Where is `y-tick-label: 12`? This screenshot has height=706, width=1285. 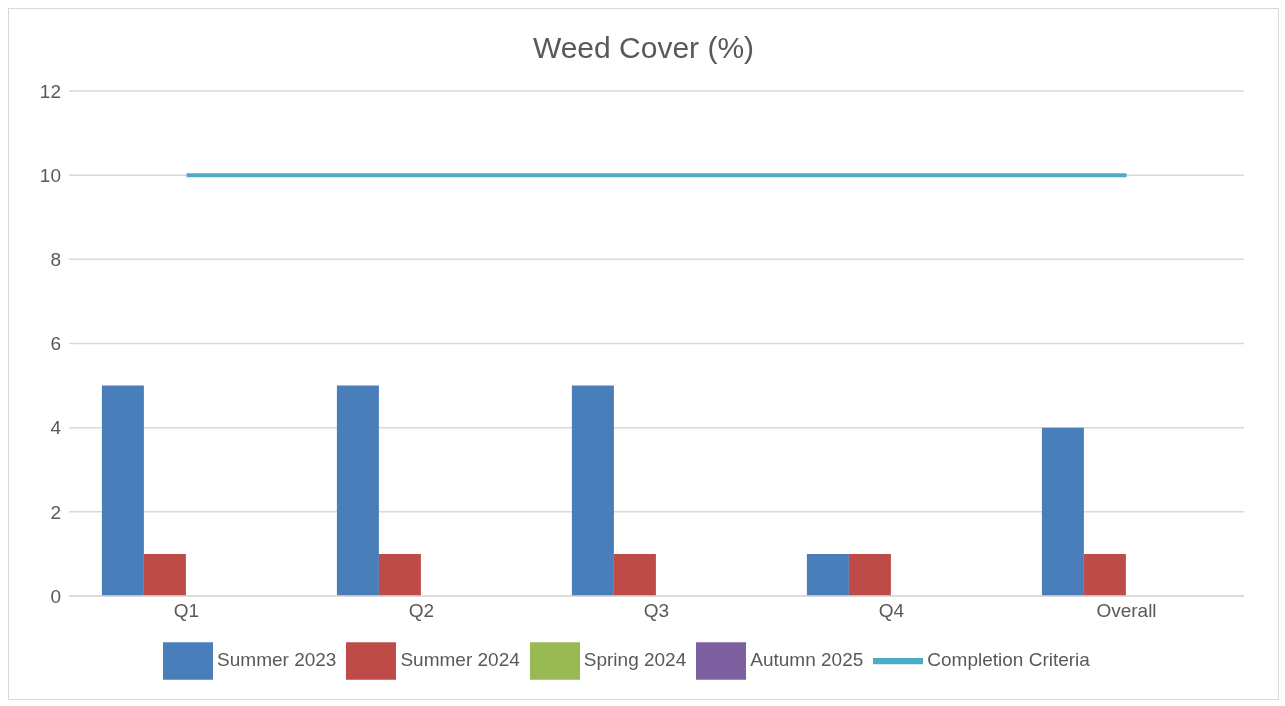 y-tick-label: 12 is located at coordinates (50, 91).